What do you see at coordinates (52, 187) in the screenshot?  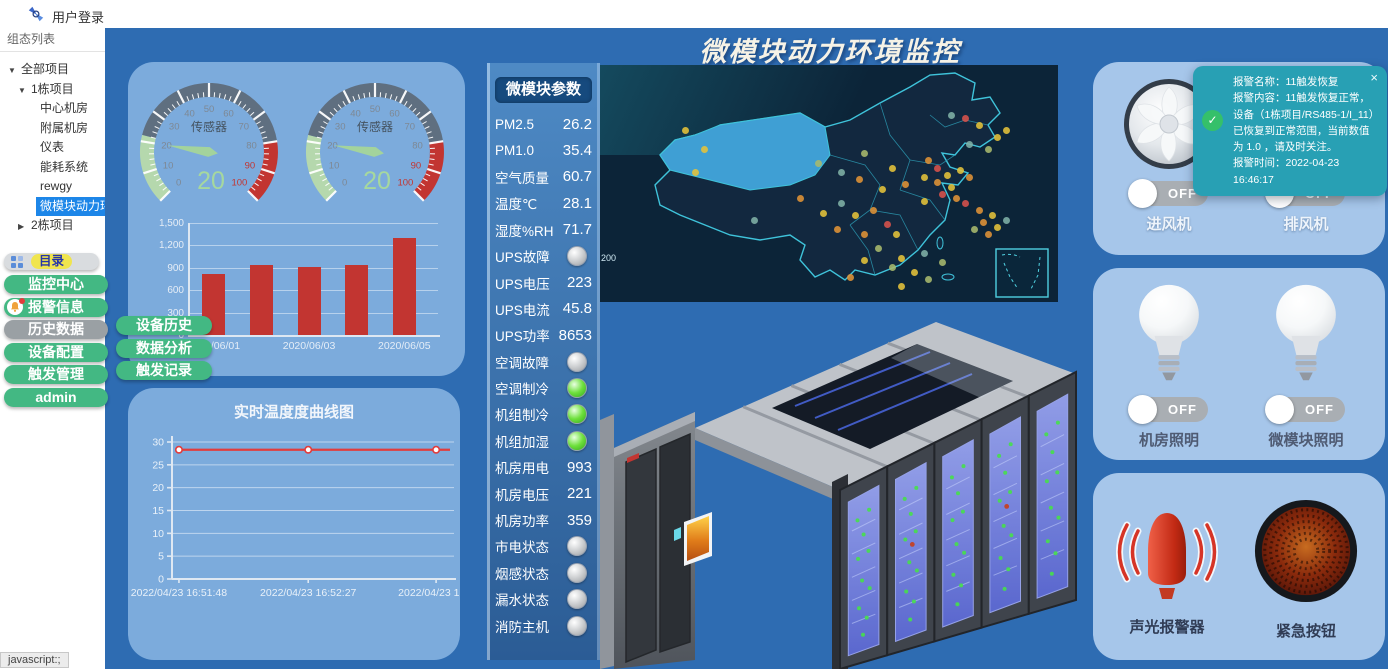 I see `tree-item-rewgy: rewgy` at bounding box center [52, 187].